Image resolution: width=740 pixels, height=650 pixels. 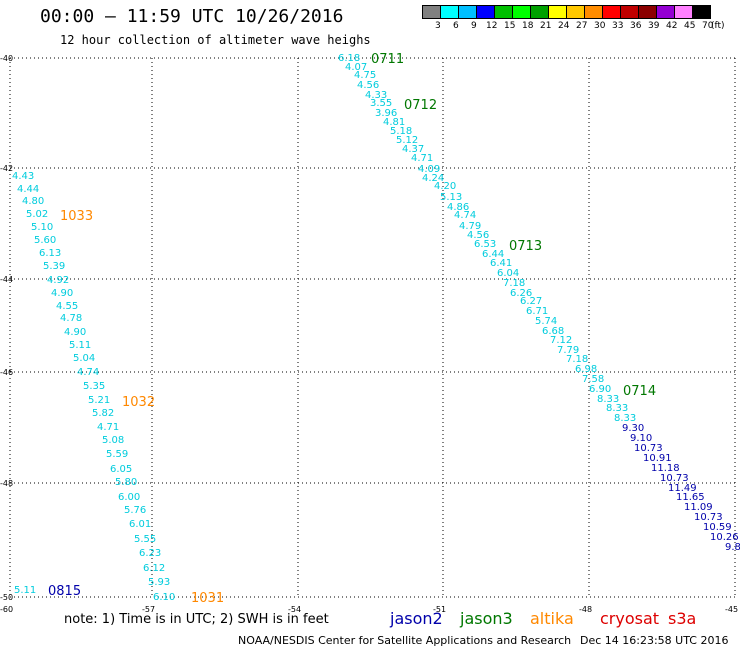 I want to click on swh-value: 6.23, so click(x=150, y=553).